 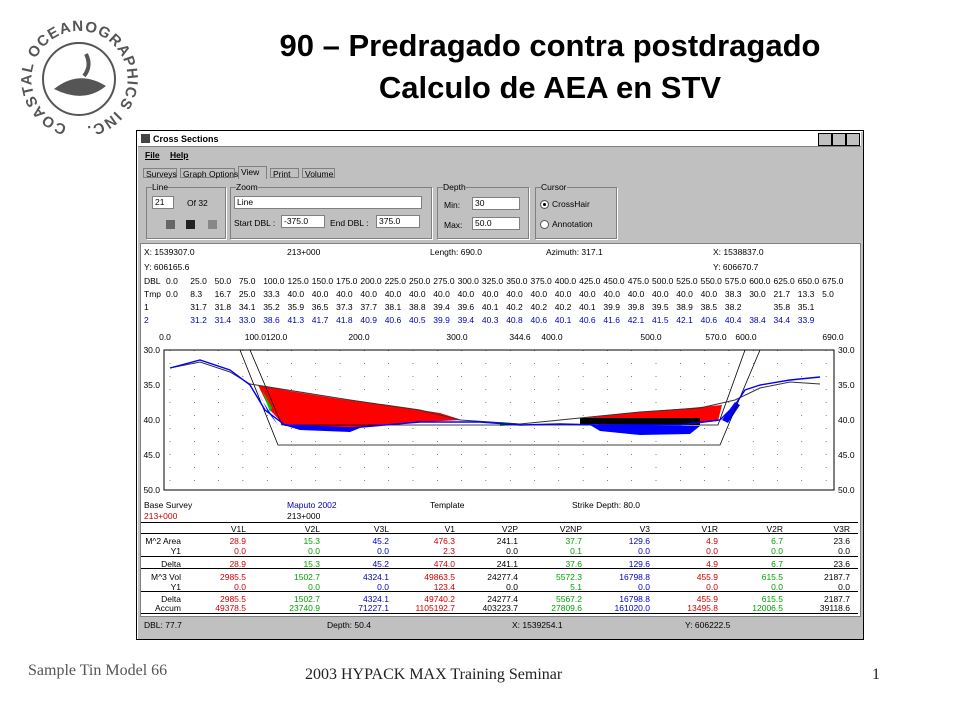 What do you see at coordinates (434, 674) in the screenshot?
I see `footer-center: 2003 HYPACK MAX Training Seminar` at bounding box center [434, 674].